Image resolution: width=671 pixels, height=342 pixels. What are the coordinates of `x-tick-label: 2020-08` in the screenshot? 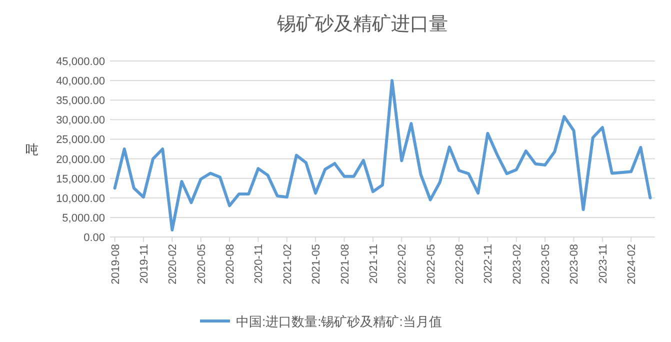 It's located at (230, 264).